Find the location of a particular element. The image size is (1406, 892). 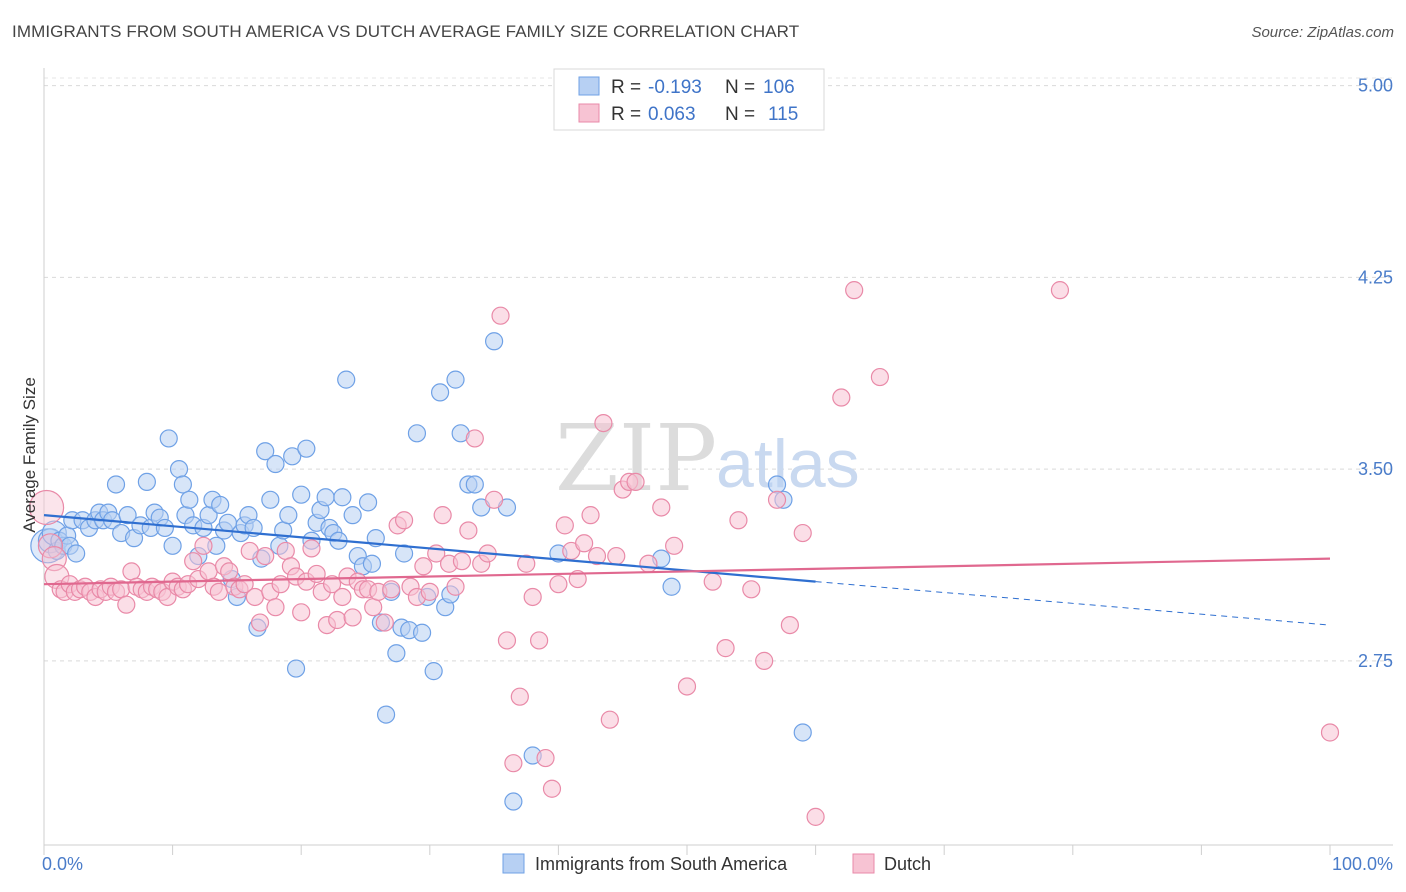

stats-legend: R = -0.193 N = 106 R = 0.063 N = 115 is located at coordinates (689, 99).